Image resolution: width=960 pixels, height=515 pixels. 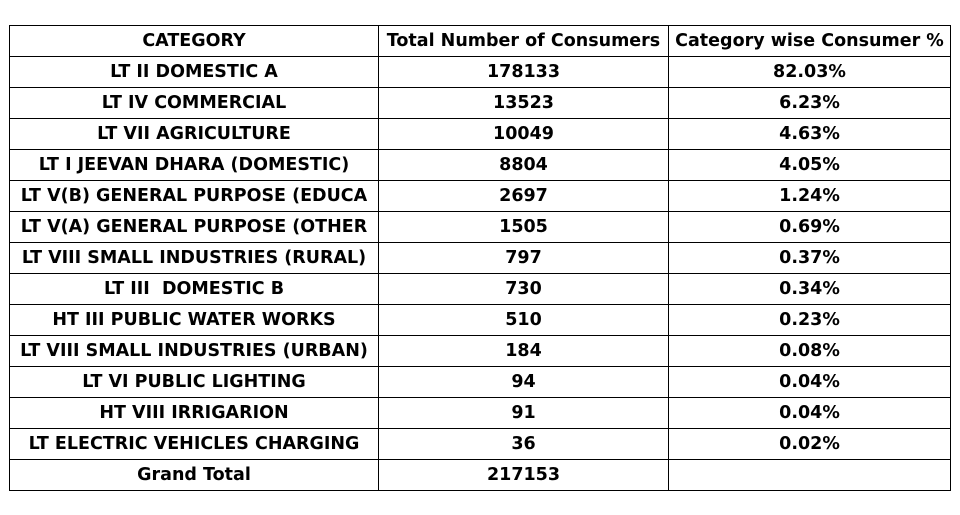 I want to click on category-cell: LT V(A) GENERAL PURPOSE (OTHER, so click(x=194, y=227).